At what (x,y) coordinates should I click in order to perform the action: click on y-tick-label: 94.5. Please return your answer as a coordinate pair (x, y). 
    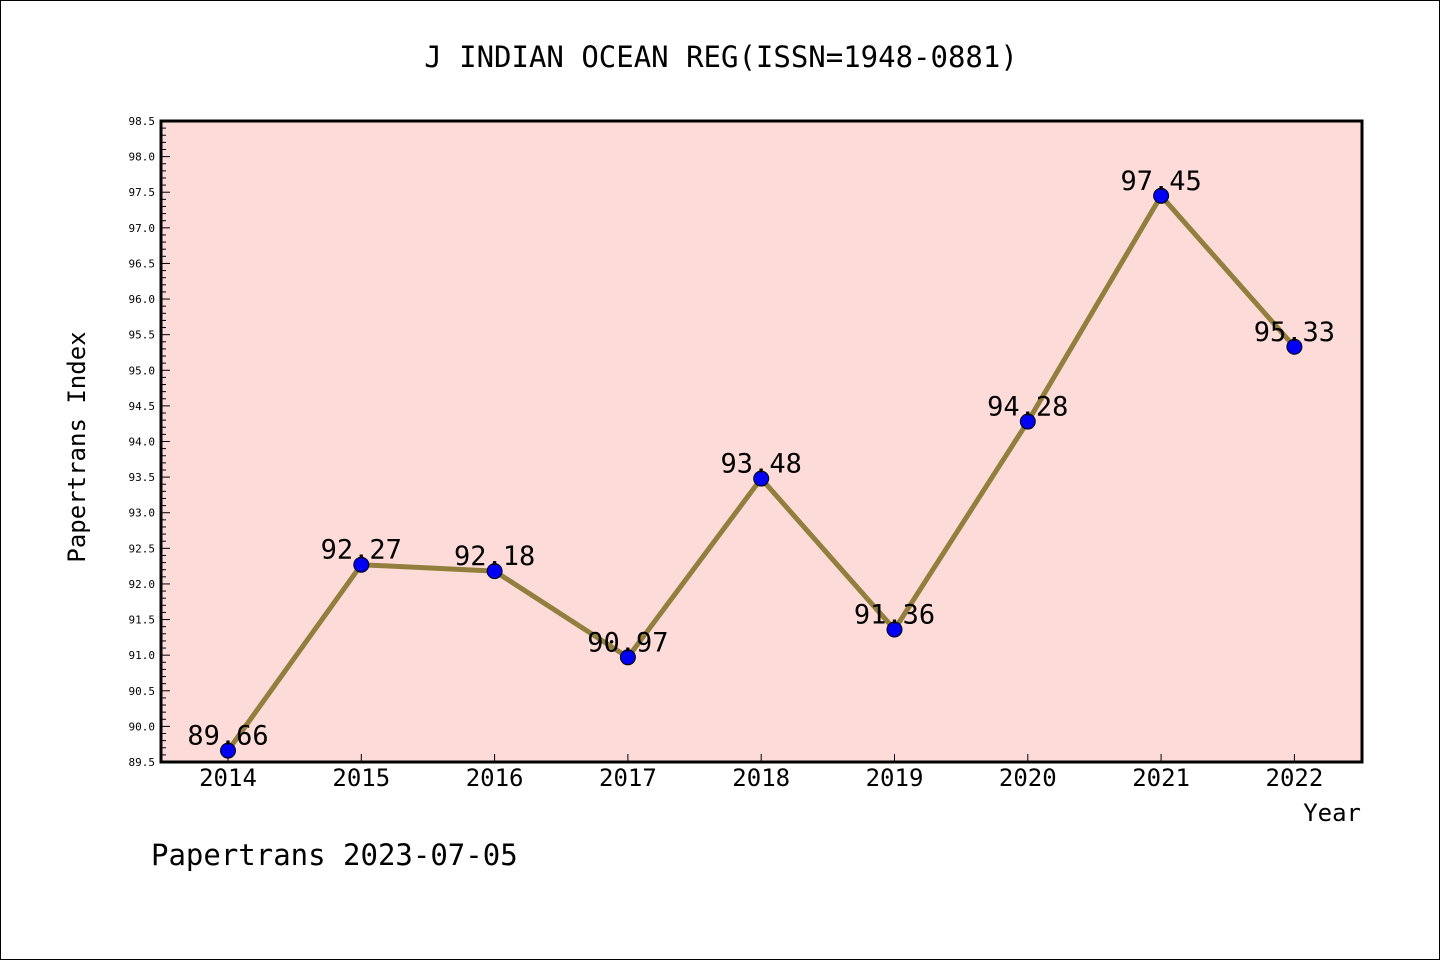
    Looking at the image, I should click on (142, 406).